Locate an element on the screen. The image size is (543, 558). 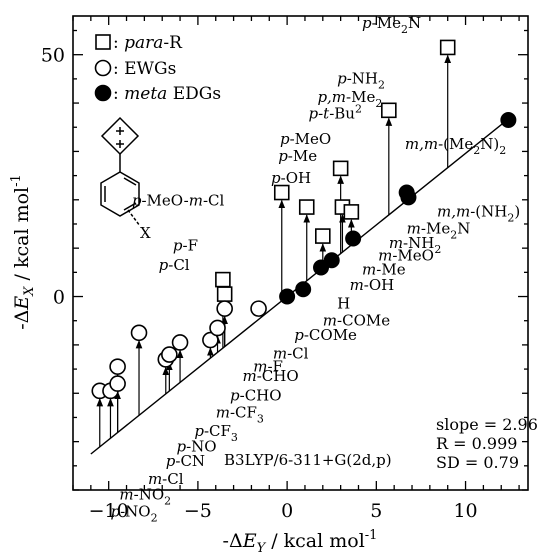
fit-stat: SD = 0.79 is located at coordinates (477, 462).